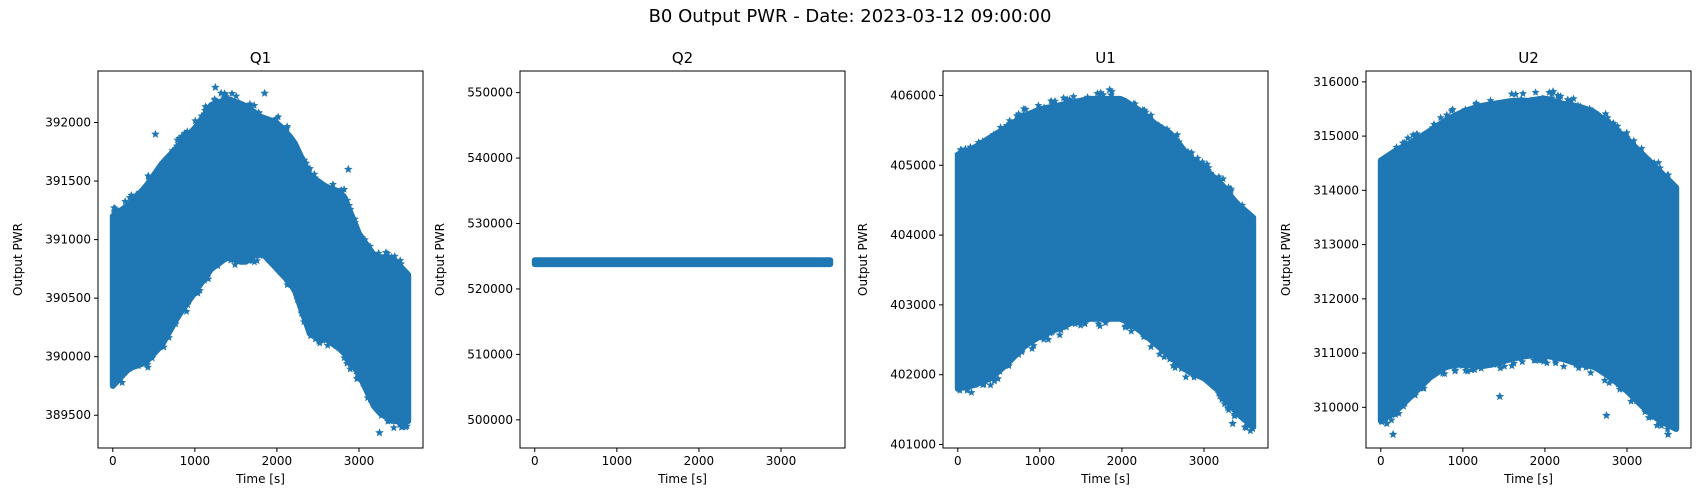 Image resolution: width=1700 pixels, height=500 pixels. Describe the element at coordinates (490, 93) in the screenshot. I see `y-tick-label: 550000` at that location.